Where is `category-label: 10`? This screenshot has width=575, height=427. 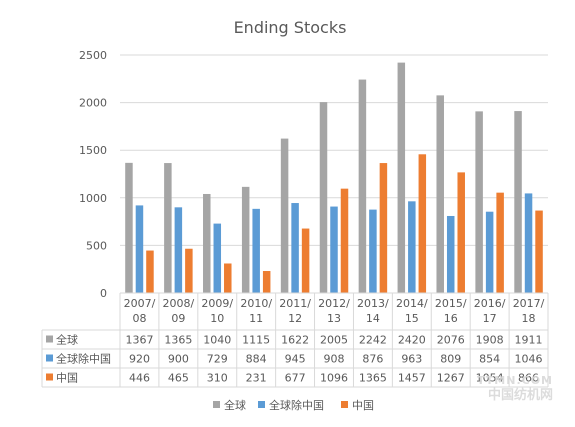 category-label: 10 is located at coordinates (217, 318).